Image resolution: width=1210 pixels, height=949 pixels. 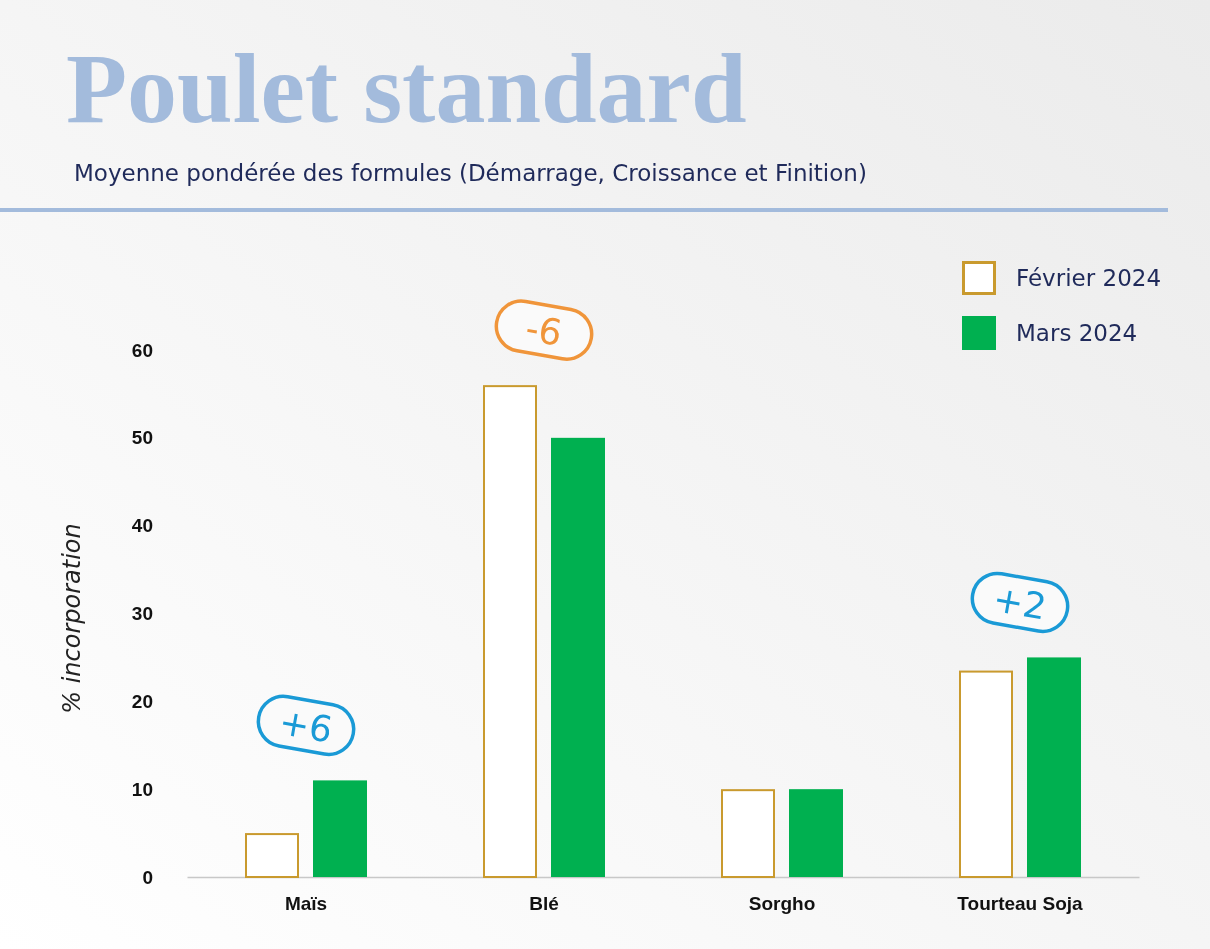 What do you see at coordinates (406, 88) in the screenshot?
I see `chart-title: Poulet standard` at bounding box center [406, 88].